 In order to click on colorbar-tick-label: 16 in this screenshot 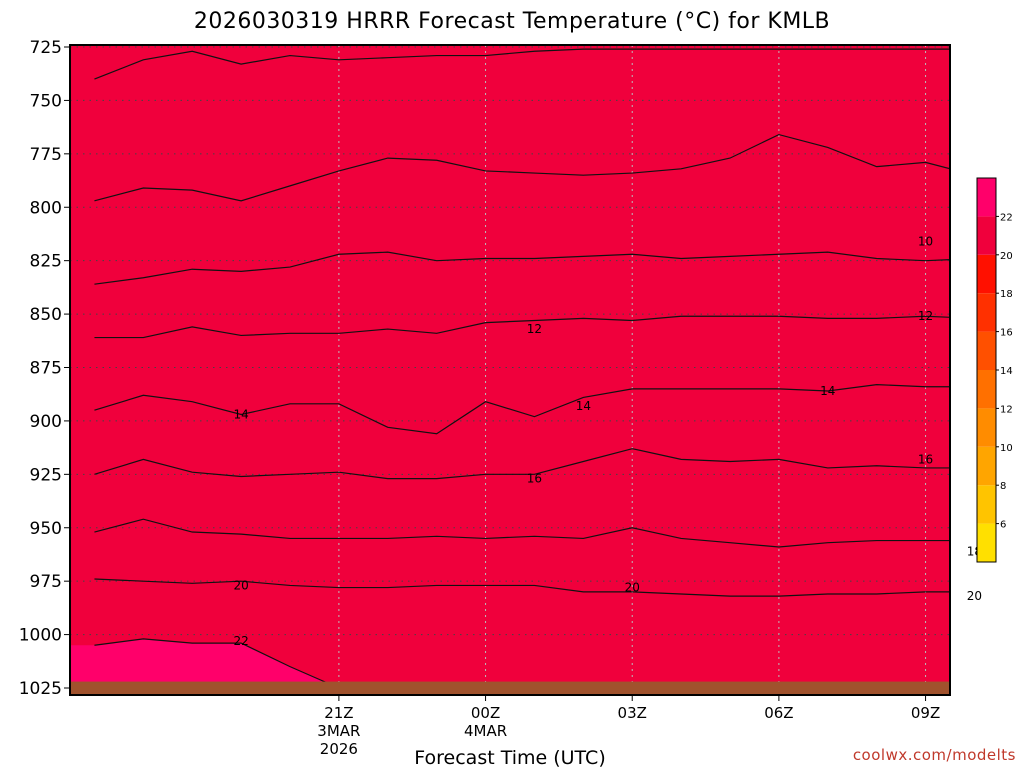, I will do `click(1006, 333)`.